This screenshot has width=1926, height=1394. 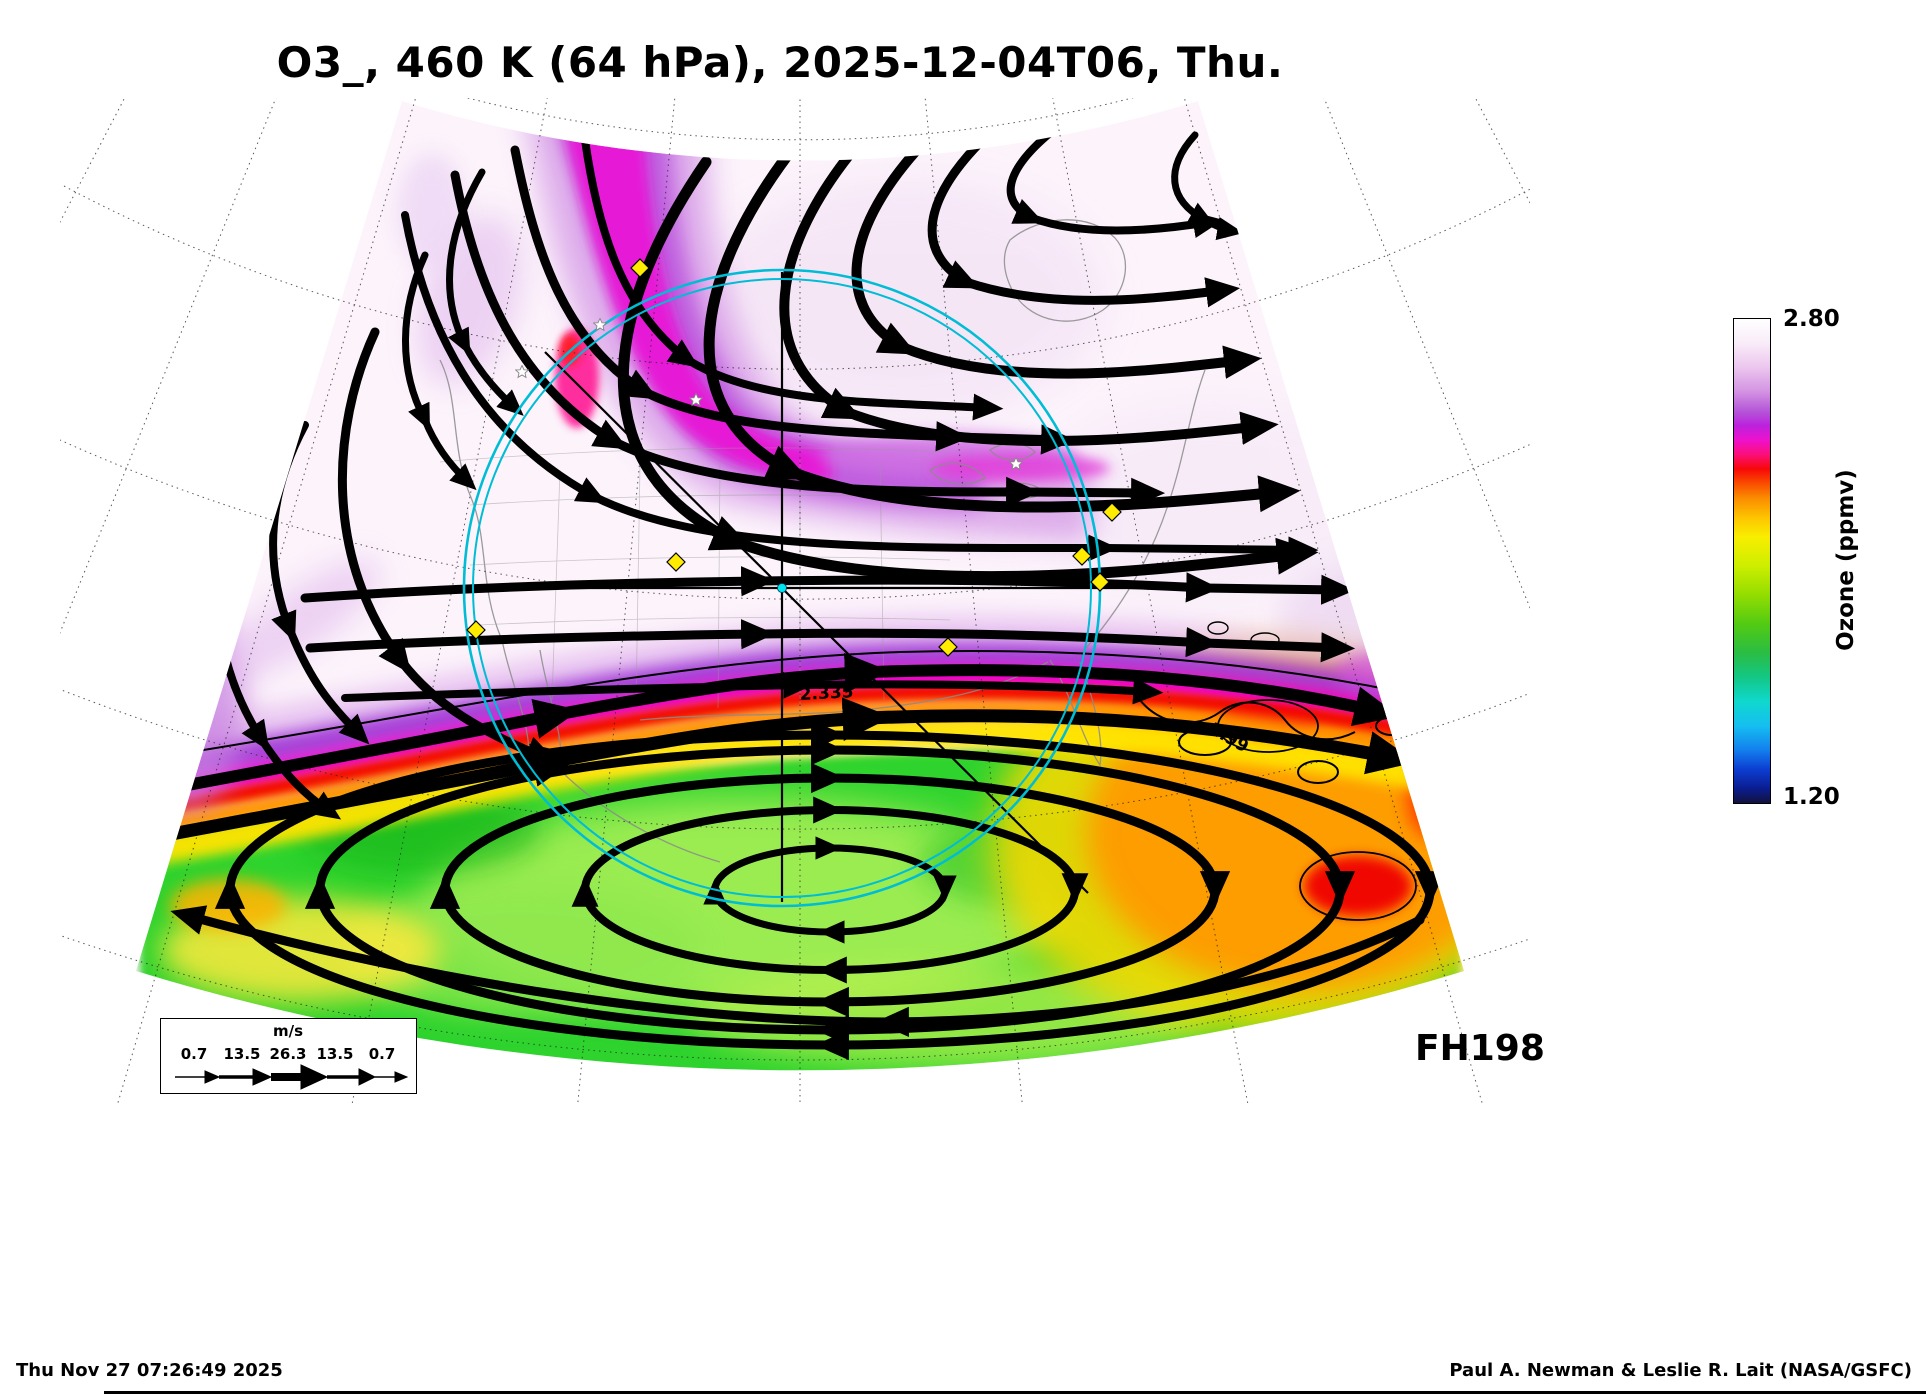 I want to click on station-markers-diamonds, so click(x=794, y=457).